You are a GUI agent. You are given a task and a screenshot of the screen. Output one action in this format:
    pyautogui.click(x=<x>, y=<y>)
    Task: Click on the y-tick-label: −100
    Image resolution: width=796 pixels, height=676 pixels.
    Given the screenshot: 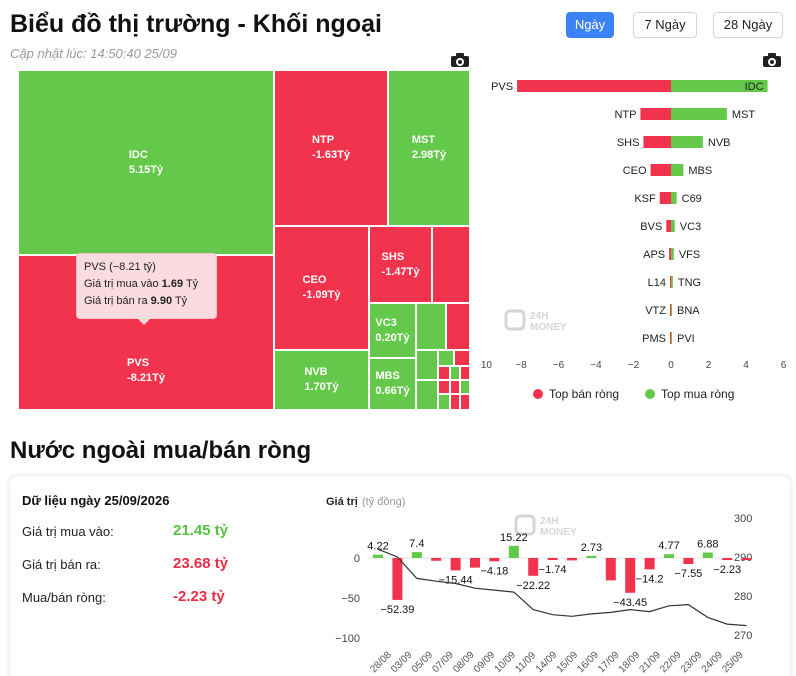 What is the action you would take?
    pyautogui.click(x=347, y=639)
    